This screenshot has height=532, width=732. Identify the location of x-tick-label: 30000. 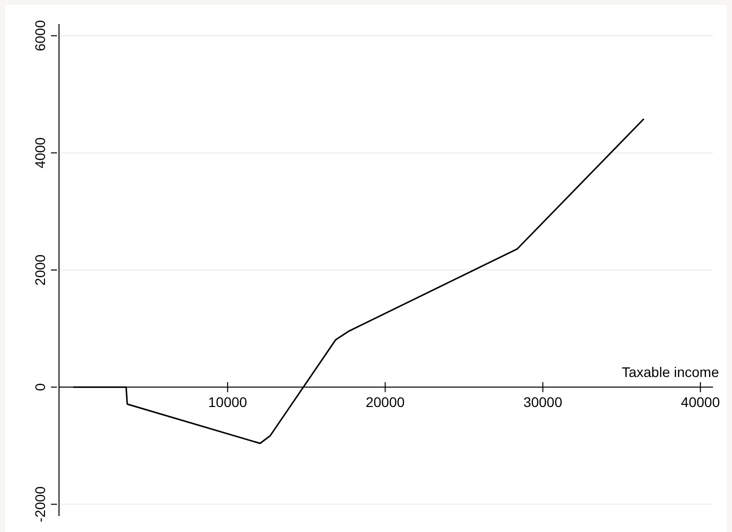
(542, 402).